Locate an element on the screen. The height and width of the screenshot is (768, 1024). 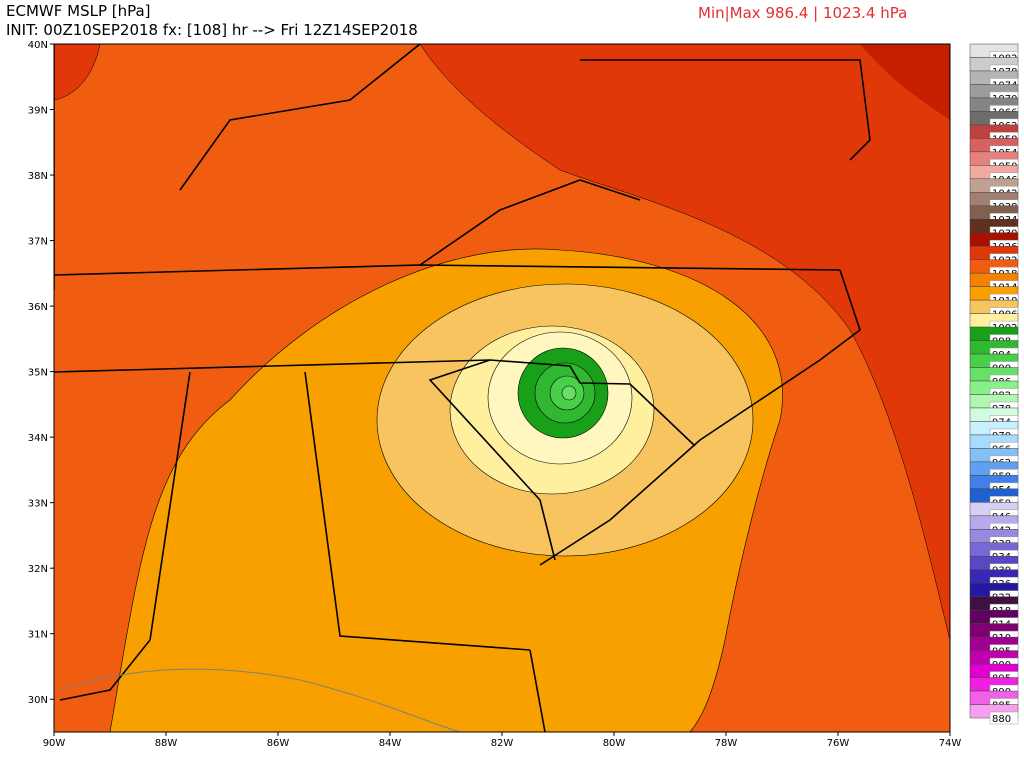
map-title: ECMWF MSLP [hPa] is located at coordinates (78, 11).